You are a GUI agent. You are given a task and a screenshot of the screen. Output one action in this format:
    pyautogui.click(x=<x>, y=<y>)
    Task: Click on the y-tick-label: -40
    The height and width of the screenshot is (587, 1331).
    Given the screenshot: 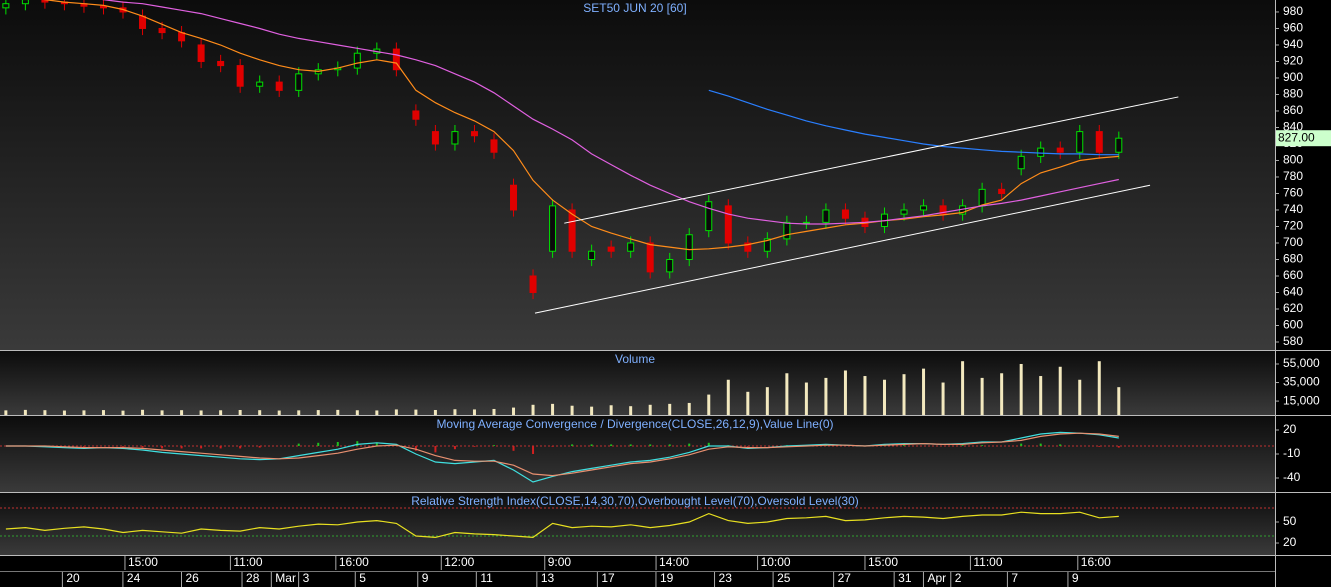 What is the action you would take?
    pyautogui.click(x=1292, y=477)
    